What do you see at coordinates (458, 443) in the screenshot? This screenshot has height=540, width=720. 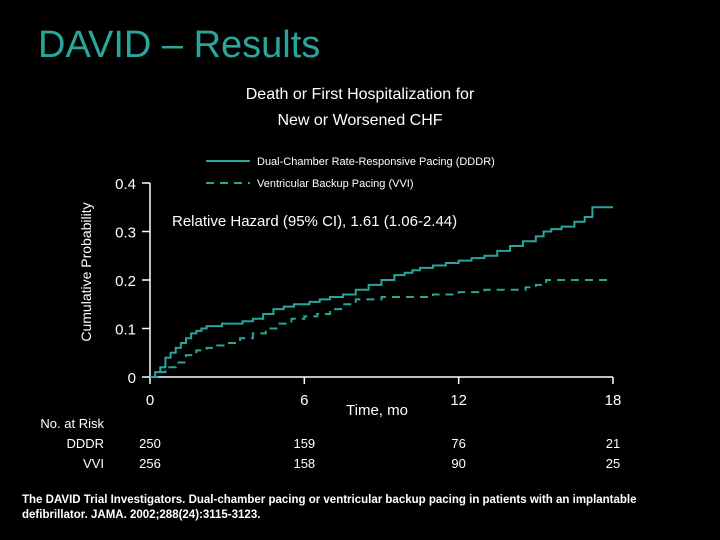 I see `risk-value-dddr: 76` at bounding box center [458, 443].